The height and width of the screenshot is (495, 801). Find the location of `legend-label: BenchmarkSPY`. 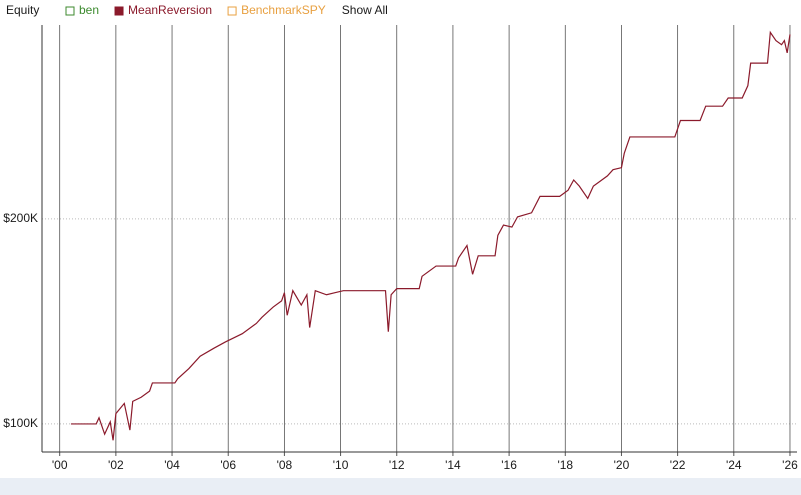

legend-label: BenchmarkSPY is located at coordinates (283, 10).